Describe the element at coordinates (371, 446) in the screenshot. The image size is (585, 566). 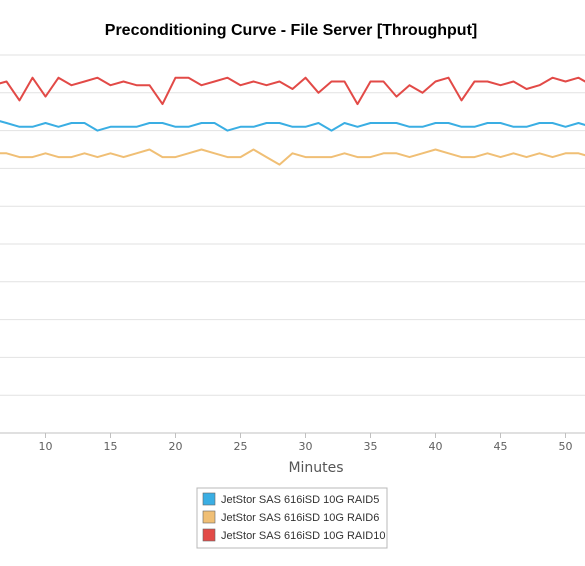
I see `x-tick-label: 35` at that location.